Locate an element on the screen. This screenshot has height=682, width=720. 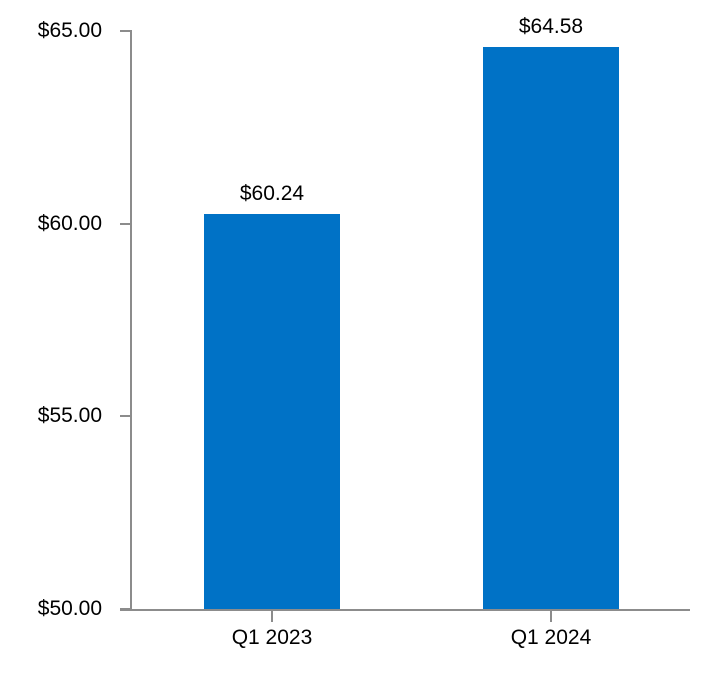
x-axis-label: Q1 2024 is located at coordinates (551, 637).